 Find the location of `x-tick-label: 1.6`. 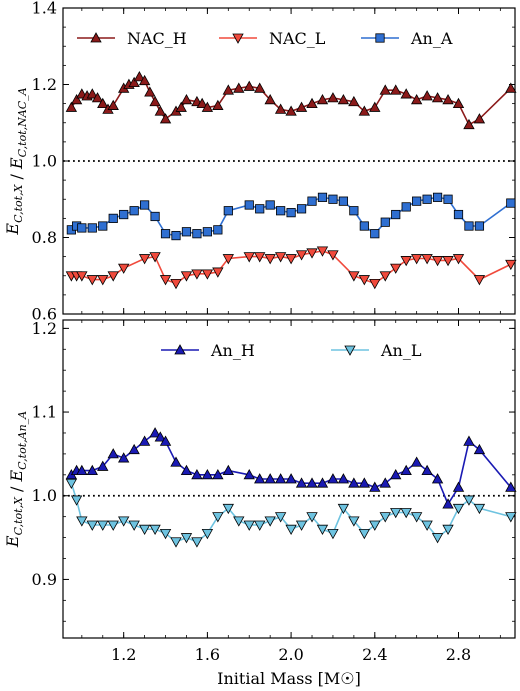

x-tick-label: 1.6 is located at coordinates (207, 654).